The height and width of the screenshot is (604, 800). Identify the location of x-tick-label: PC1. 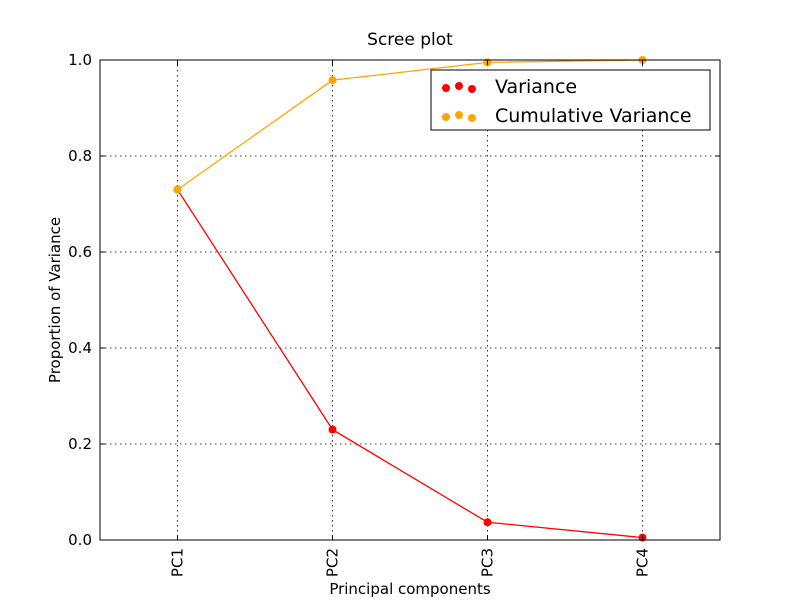
(178, 562).